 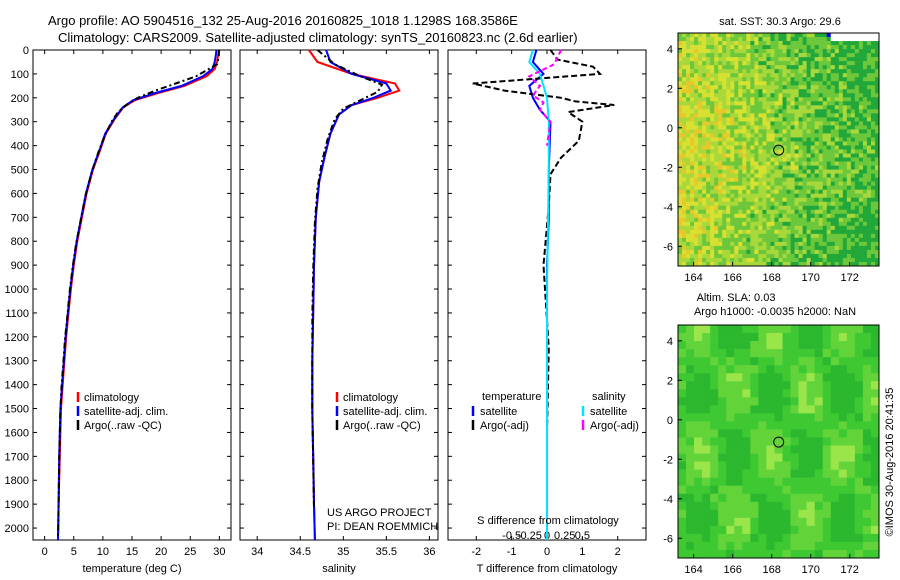 What do you see at coordinates (811, 278) in the screenshot?
I see `map-x-tick-label: 170` at bounding box center [811, 278].